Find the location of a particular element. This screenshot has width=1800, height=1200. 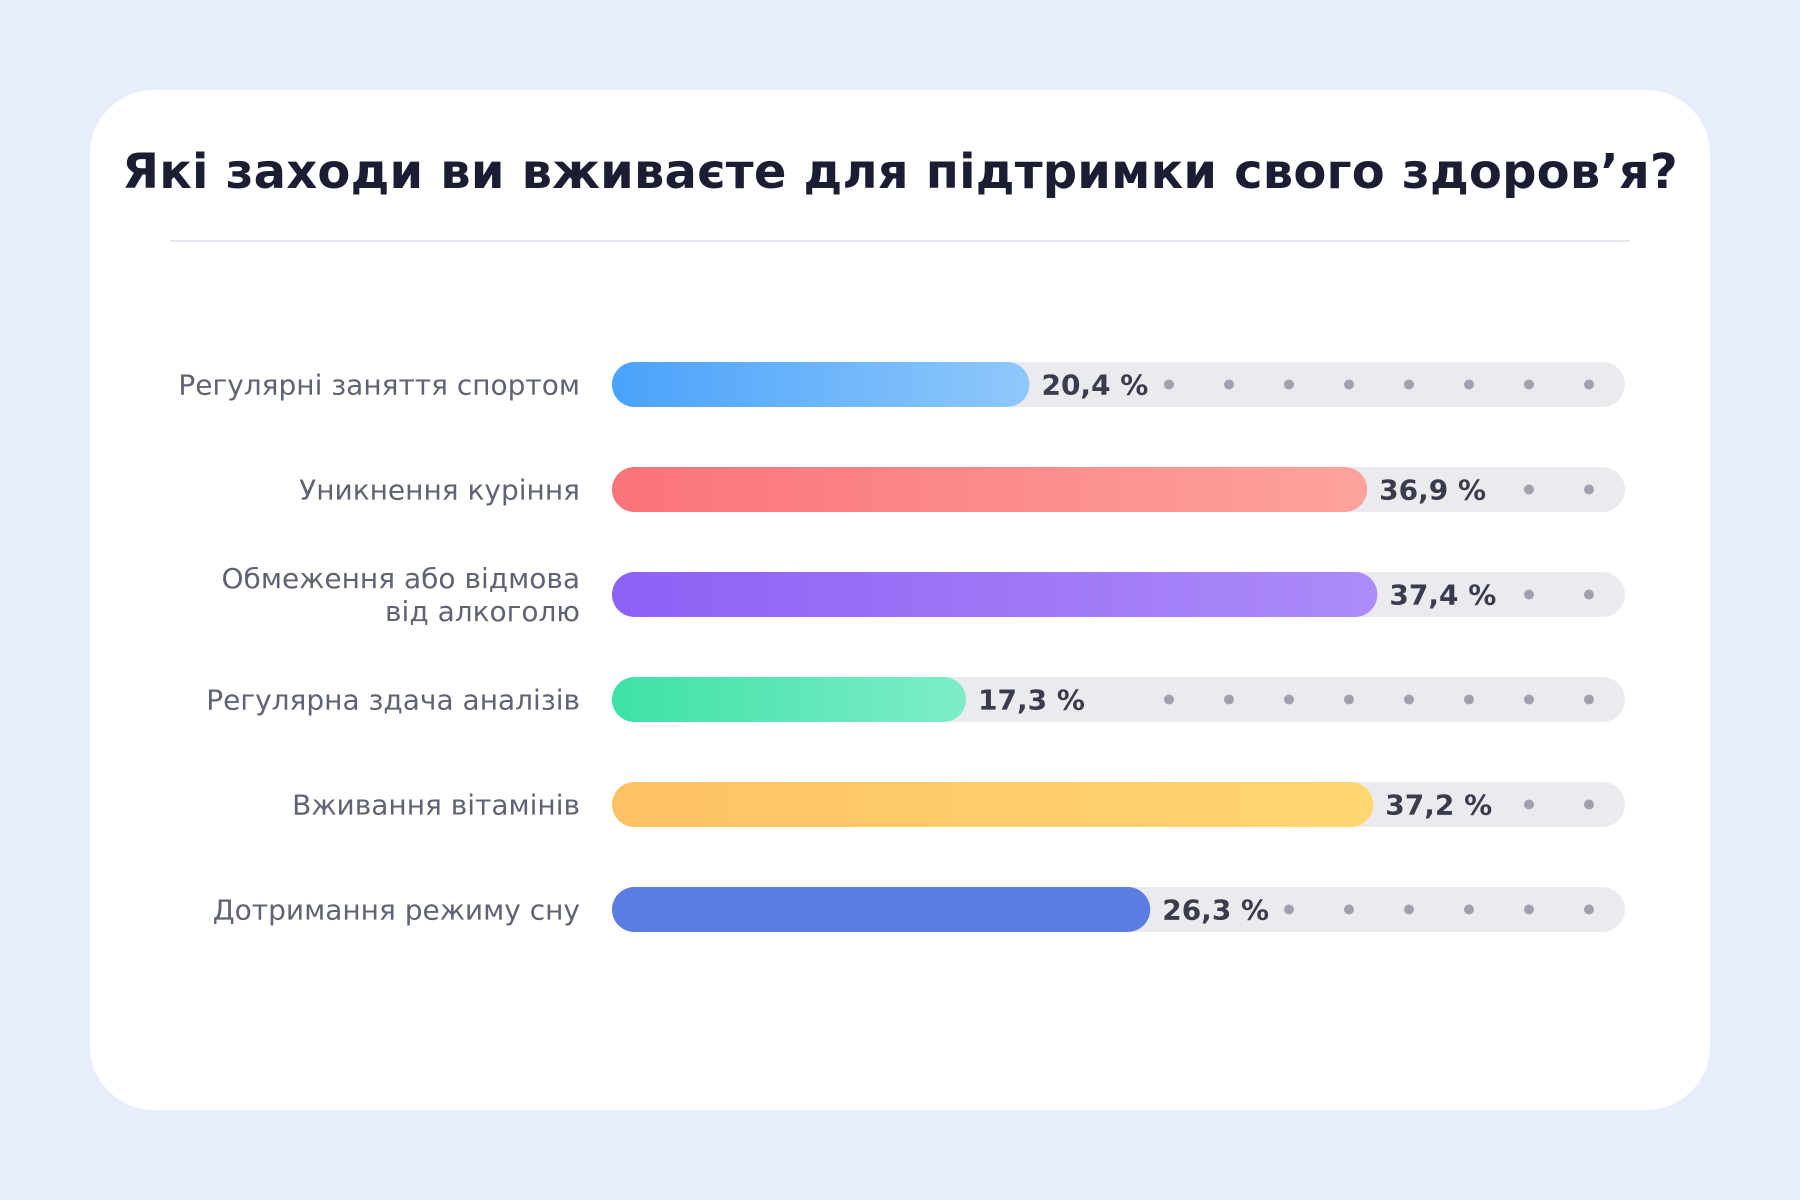

value-label: 37,2 % is located at coordinates (1438, 805).